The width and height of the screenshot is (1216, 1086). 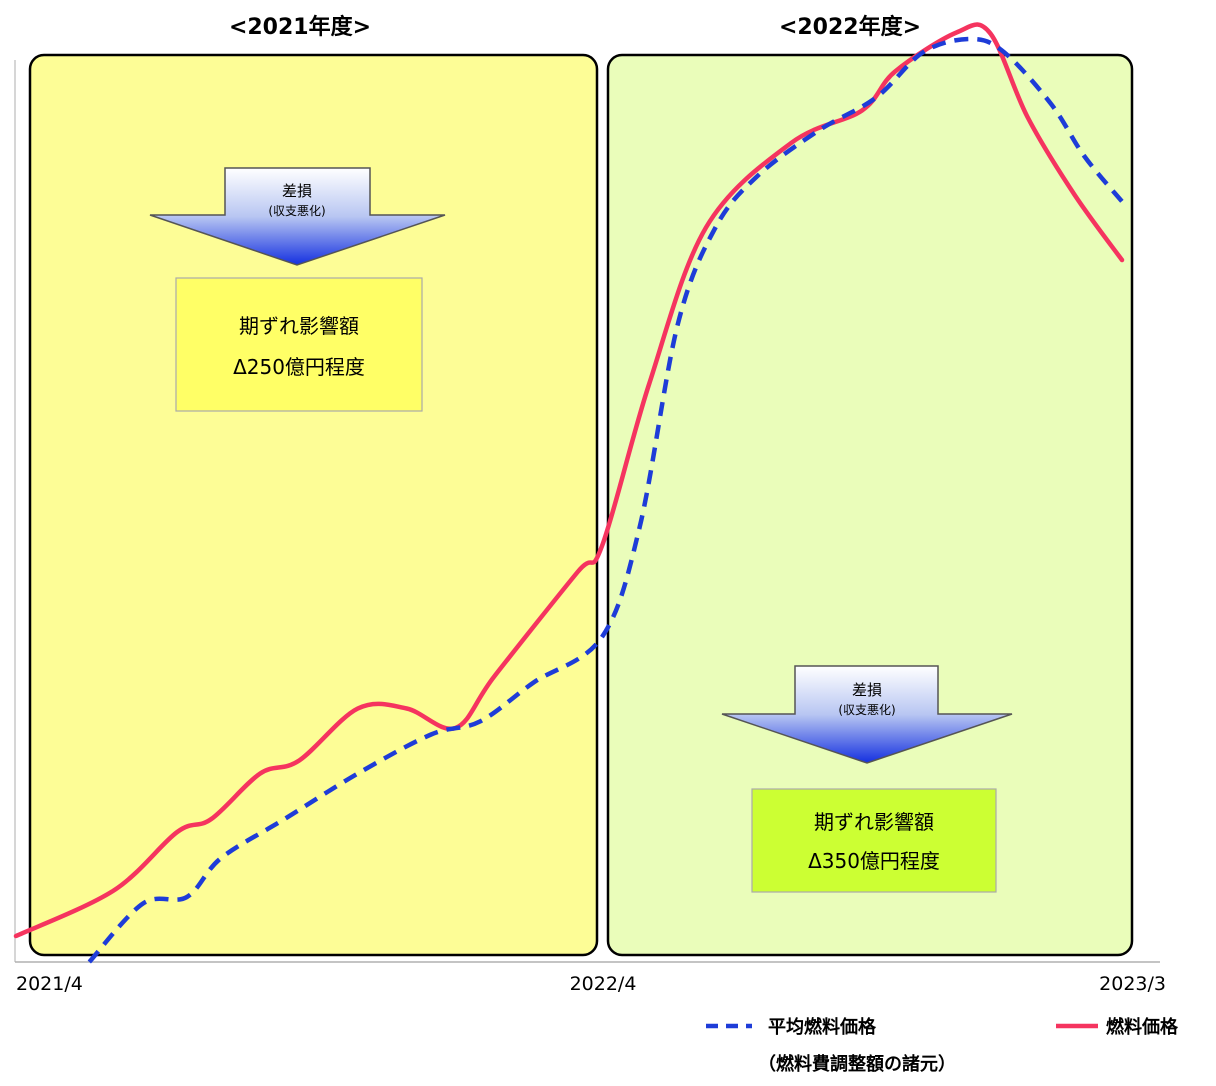 I want to click on legend: 平均燃料価格 燃料価格 （燃料費調整額の諸元）, so click(x=942, y=1045).